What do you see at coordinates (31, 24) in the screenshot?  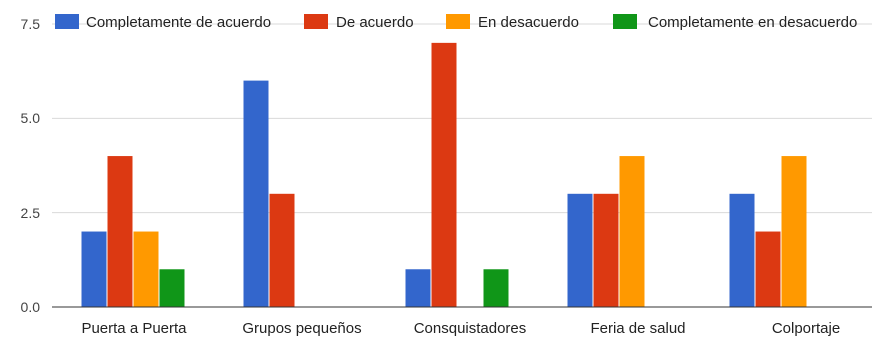 I see `y-tick-label: 7.5` at bounding box center [31, 24].